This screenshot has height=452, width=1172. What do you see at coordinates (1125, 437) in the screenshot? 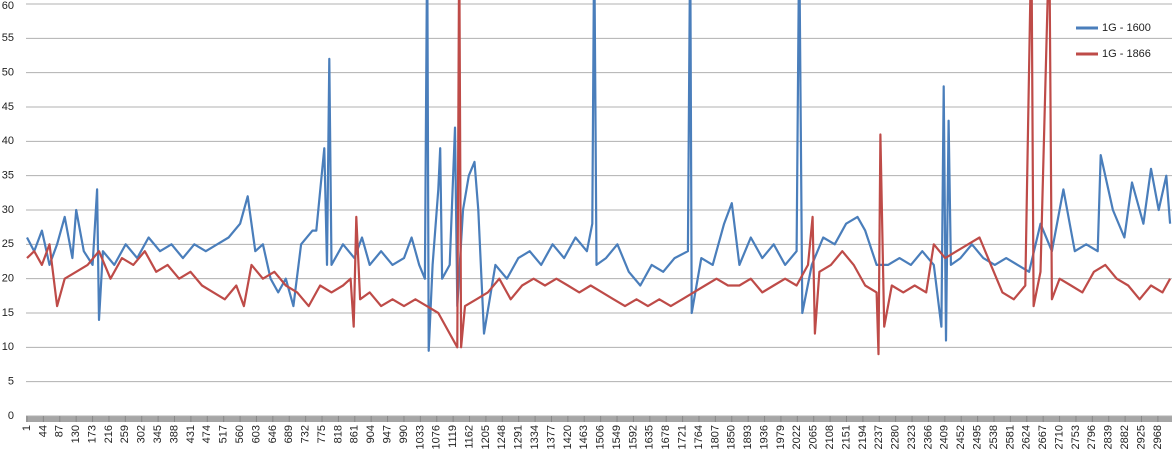
I see `x-tick-label: 2882` at bounding box center [1125, 437].